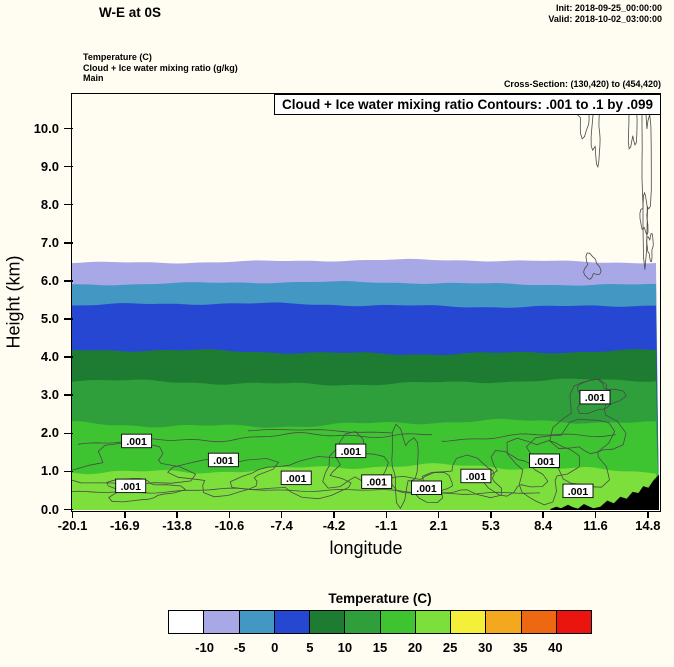 This screenshot has width=674, height=667. I want to click on colorbar-tick-label: 10, so click(345, 647).